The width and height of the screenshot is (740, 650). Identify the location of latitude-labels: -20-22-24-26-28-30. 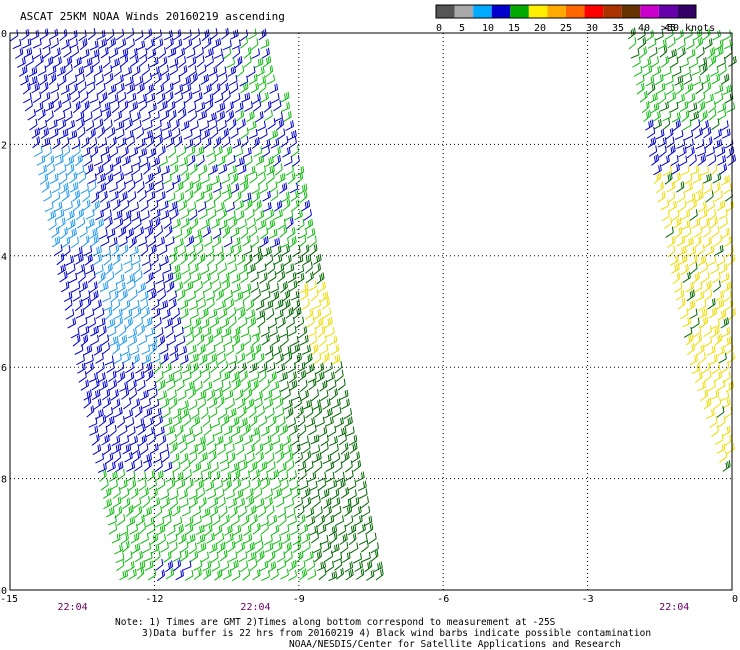
(3, 313).